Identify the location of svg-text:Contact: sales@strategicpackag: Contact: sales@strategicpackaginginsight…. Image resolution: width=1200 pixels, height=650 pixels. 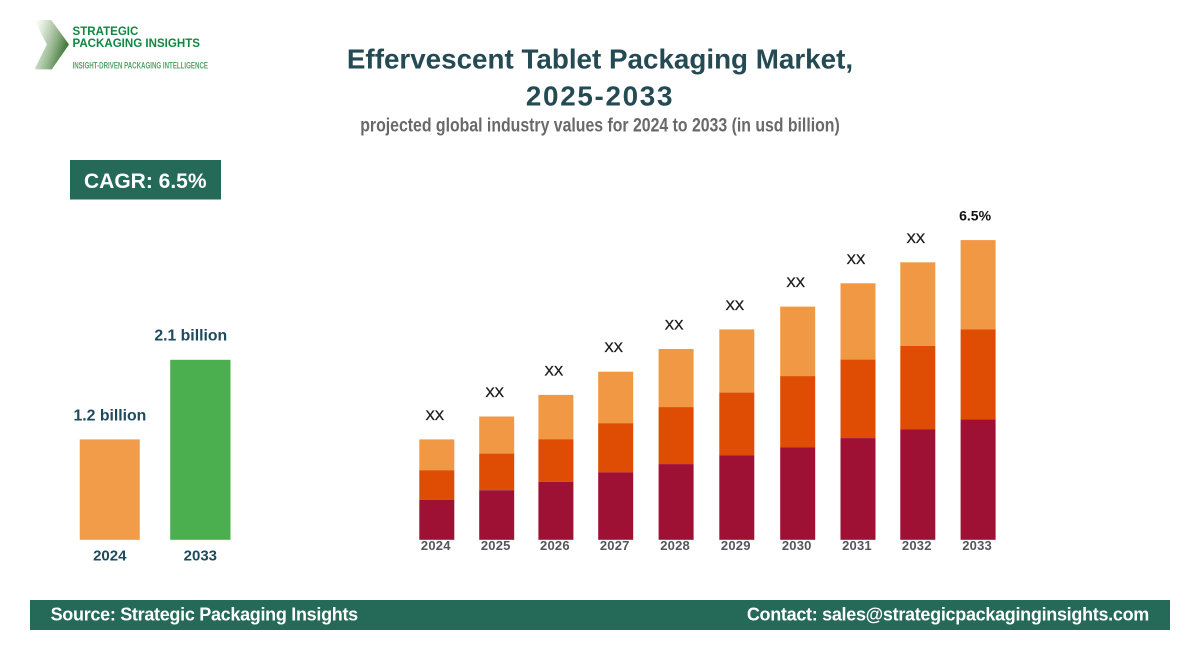
(948, 614).